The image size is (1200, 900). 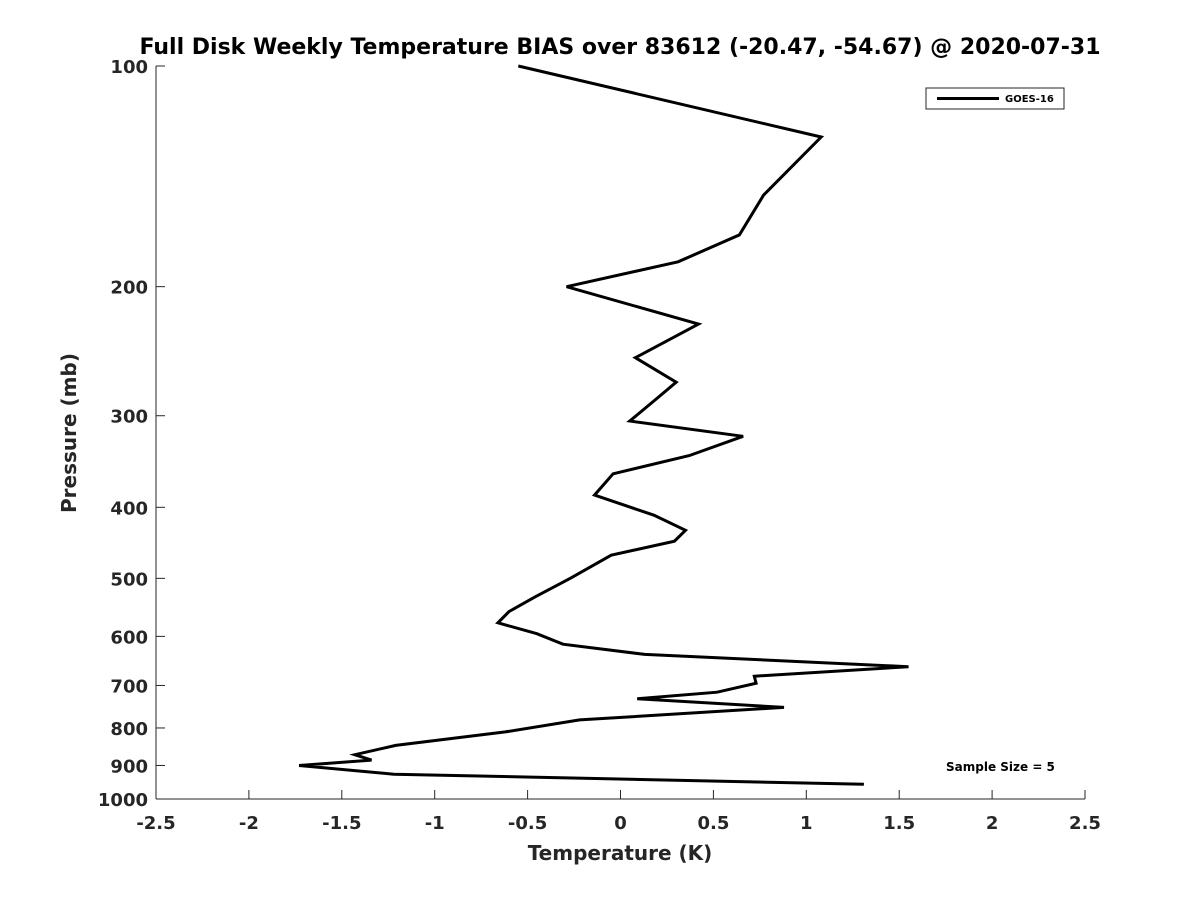 What do you see at coordinates (618, 812) in the screenshot?
I see `x-ticks: -2.5 -2 -1.5 -1 -0.5 0 0.5 1 1.5 2 2.5` at bounding box center [618, 812].